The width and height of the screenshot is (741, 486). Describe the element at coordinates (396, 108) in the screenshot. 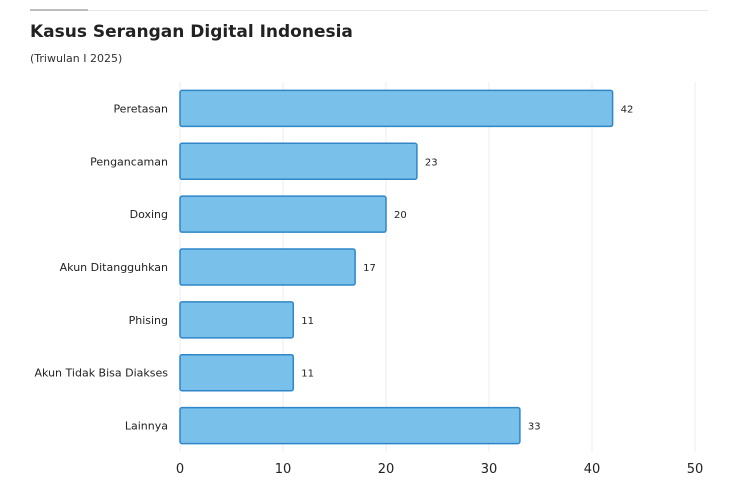

I see `bar-peretasan` at that location.